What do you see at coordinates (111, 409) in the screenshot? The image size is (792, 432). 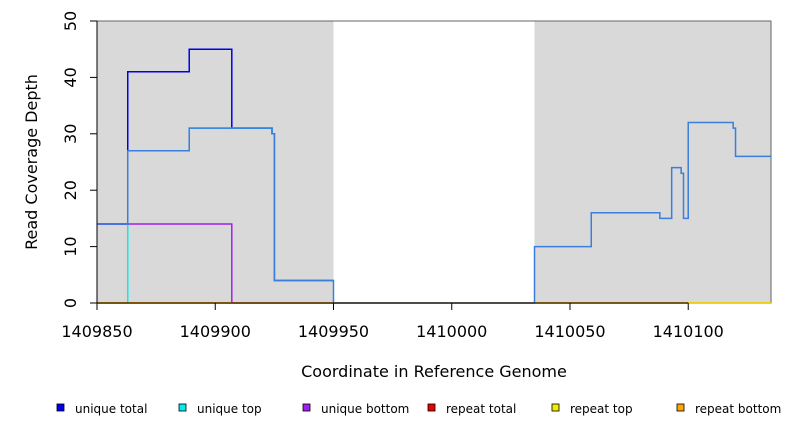 I see `legend-label-unique-total: unique total` at bounding box center [111, 409].